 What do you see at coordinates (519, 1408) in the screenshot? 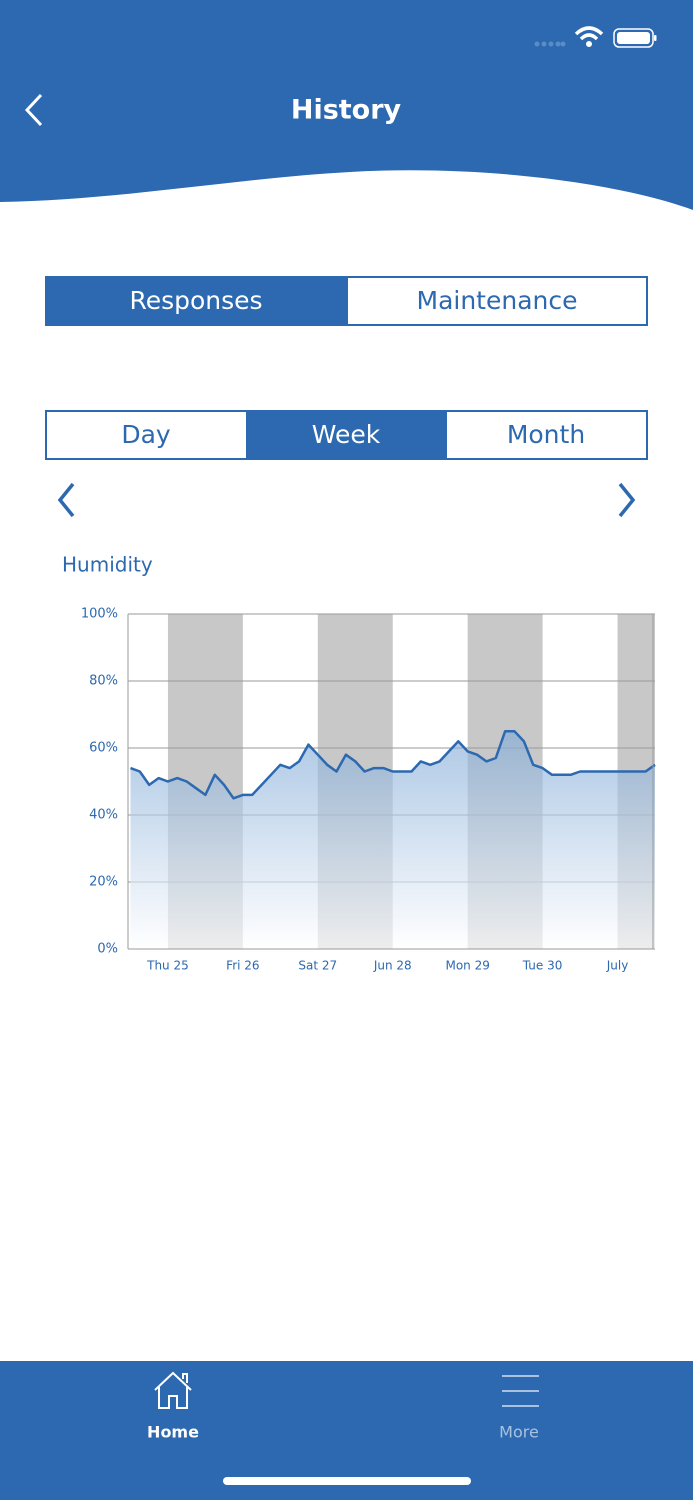
I see `more-button: More` at bounding box center [519, 1408].